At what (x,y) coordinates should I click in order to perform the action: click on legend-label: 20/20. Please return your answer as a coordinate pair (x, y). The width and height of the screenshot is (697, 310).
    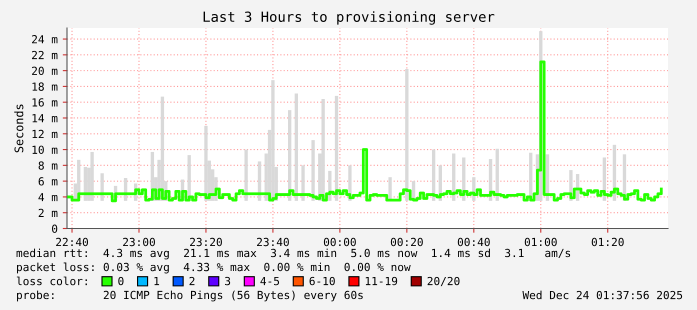
    Looking at the image, I should click on (444, 281).